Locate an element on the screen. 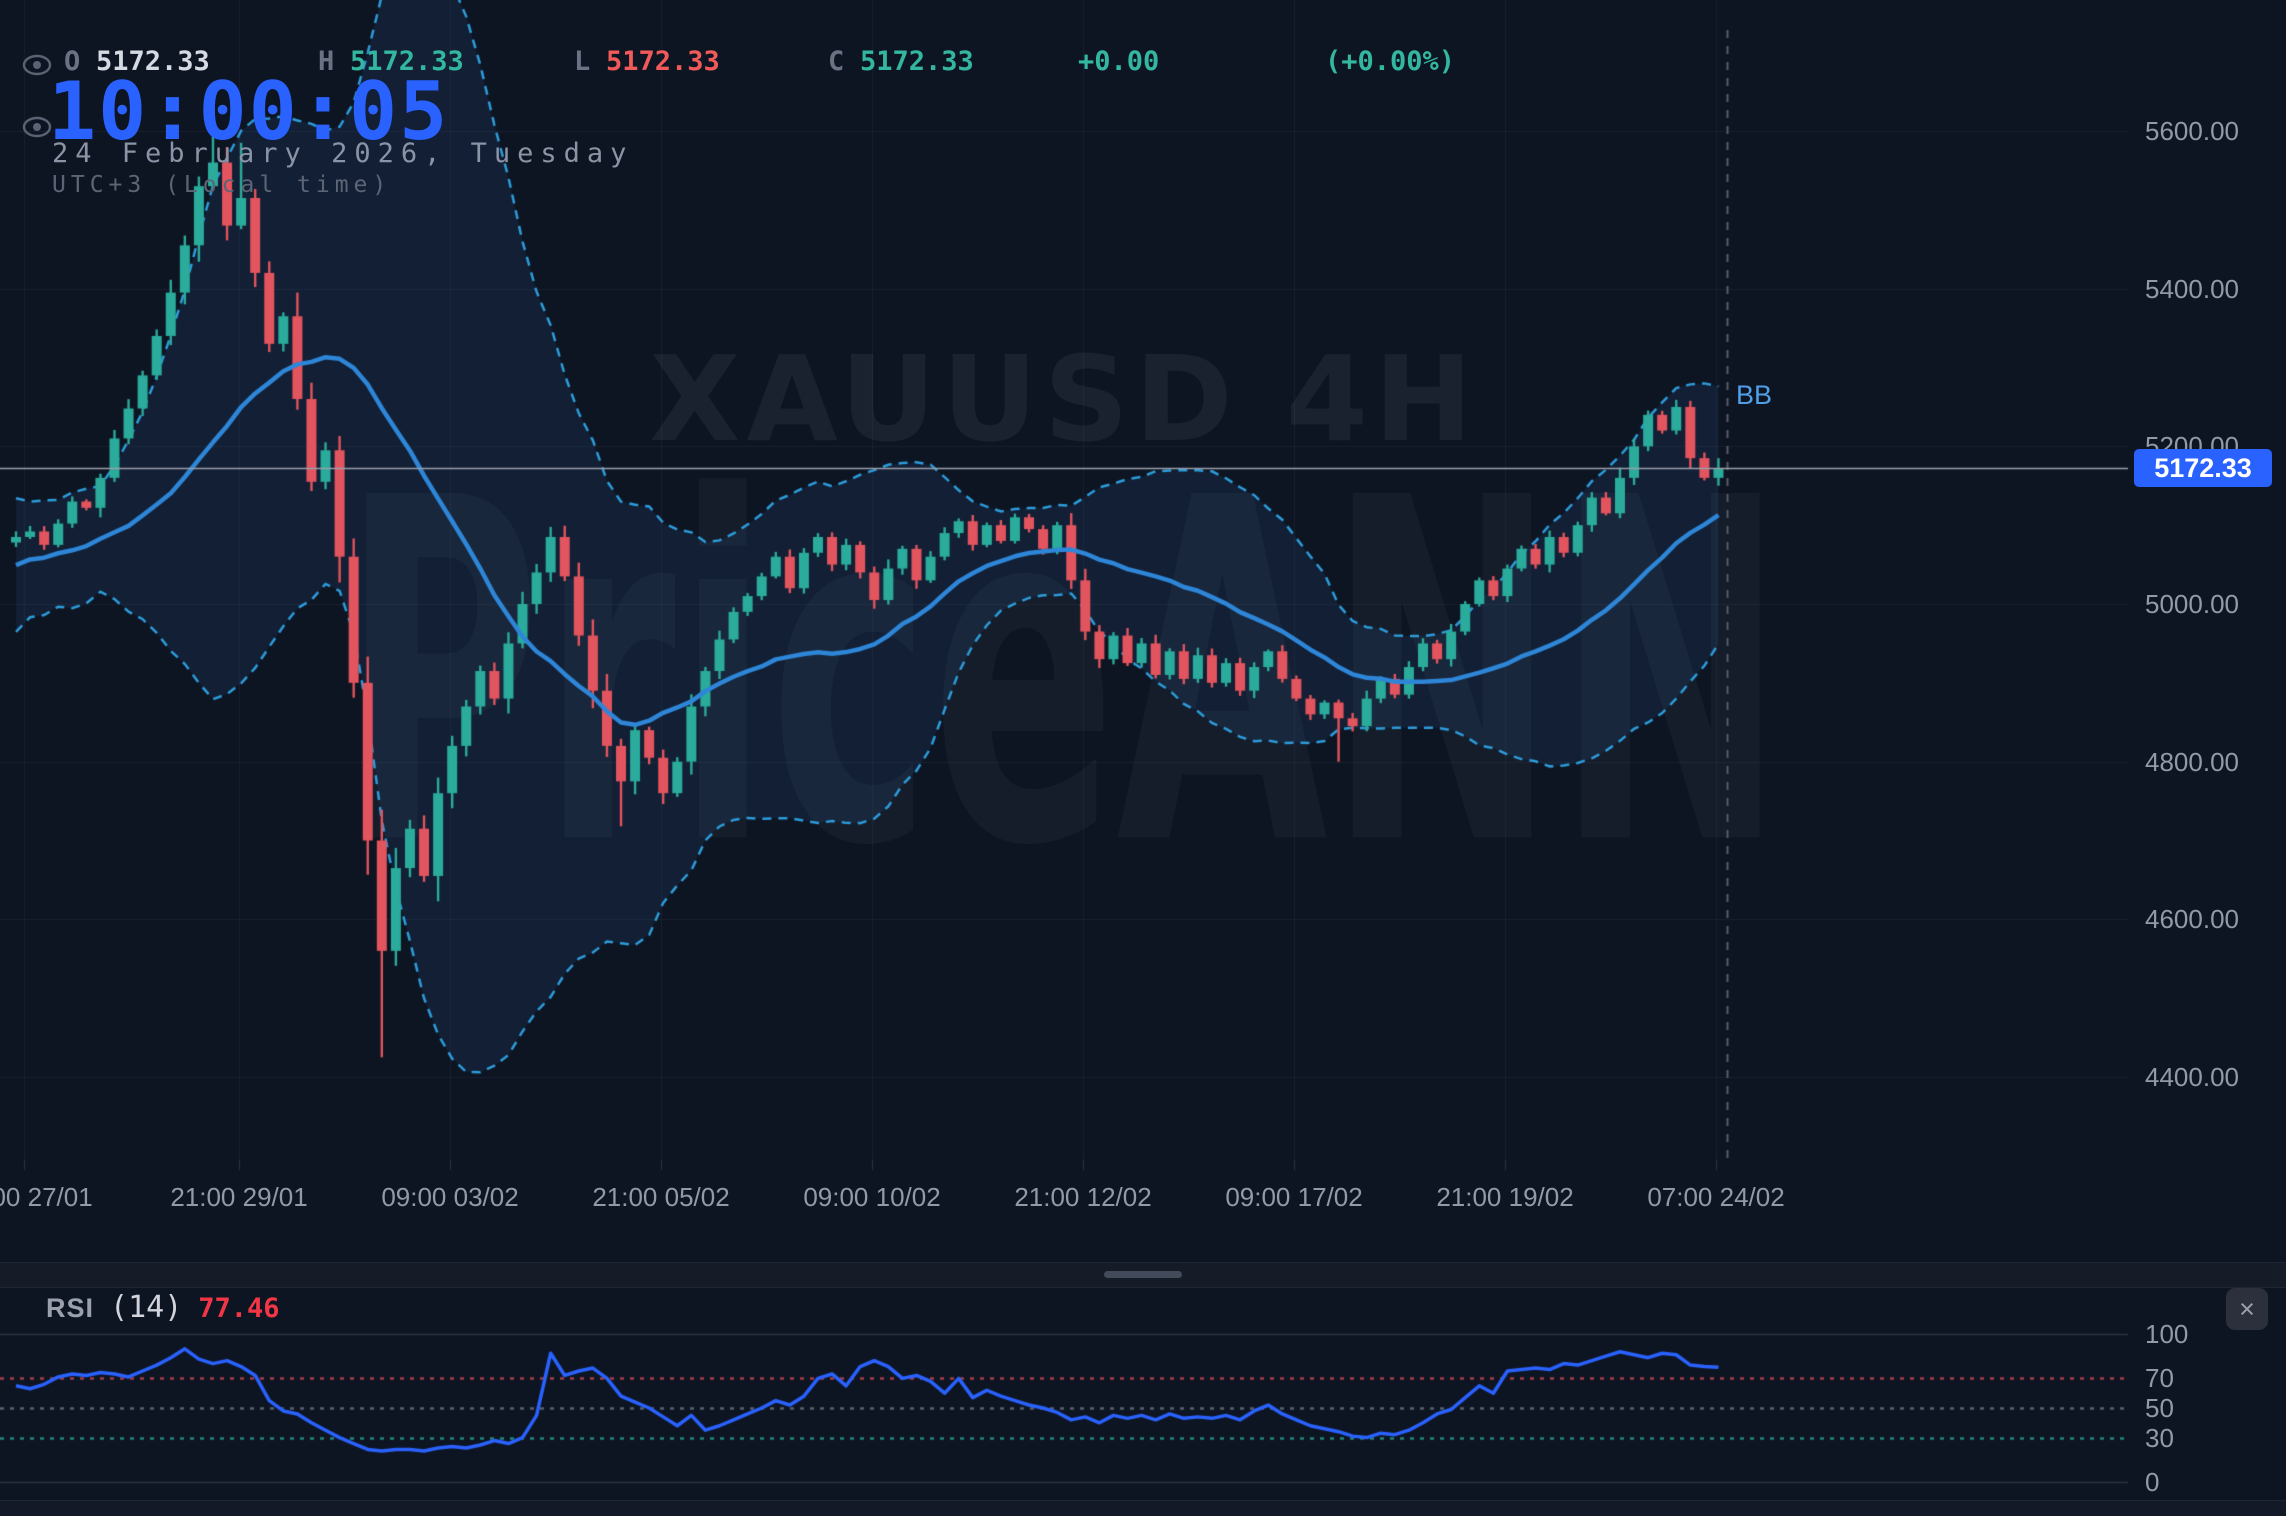 The height and width of the screenshot is (1516, 2286). high-value: 5172.33 is located at coordinates (407, 61).